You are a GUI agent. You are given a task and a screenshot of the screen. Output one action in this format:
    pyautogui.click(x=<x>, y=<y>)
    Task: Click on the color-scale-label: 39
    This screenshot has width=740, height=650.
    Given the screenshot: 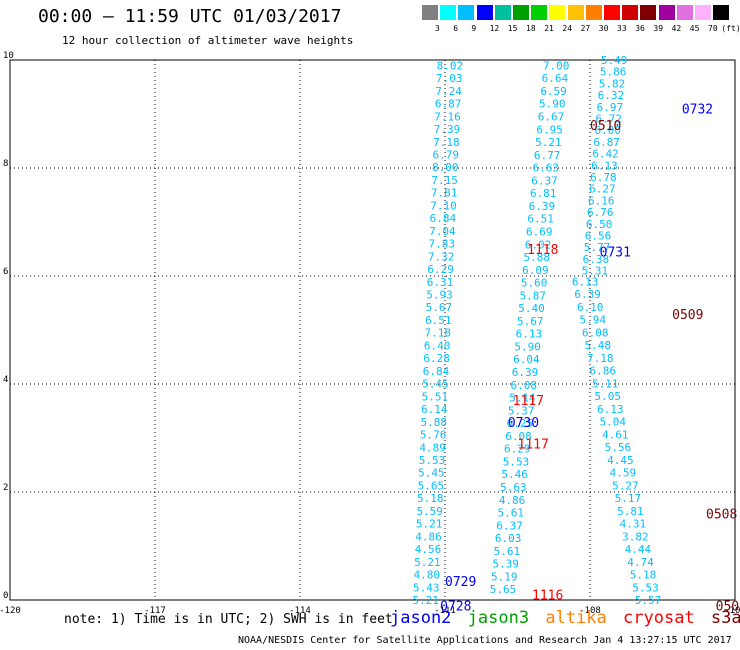 What is the action you would take?
    pyautogui.click(x=658, y=28)
    